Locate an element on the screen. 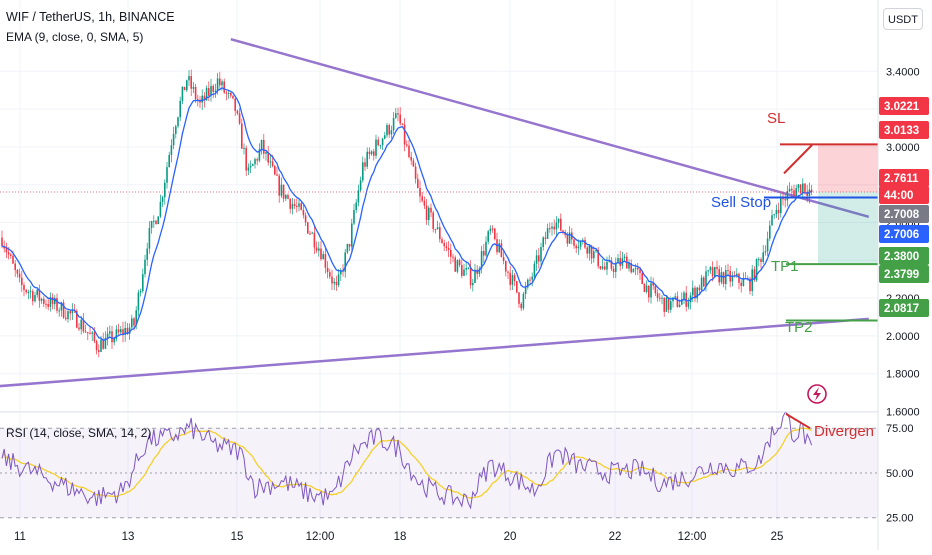 This screenshot has height=555, width=932. sell-stop-label: Sell Stop is located at coordinates (741, 202).